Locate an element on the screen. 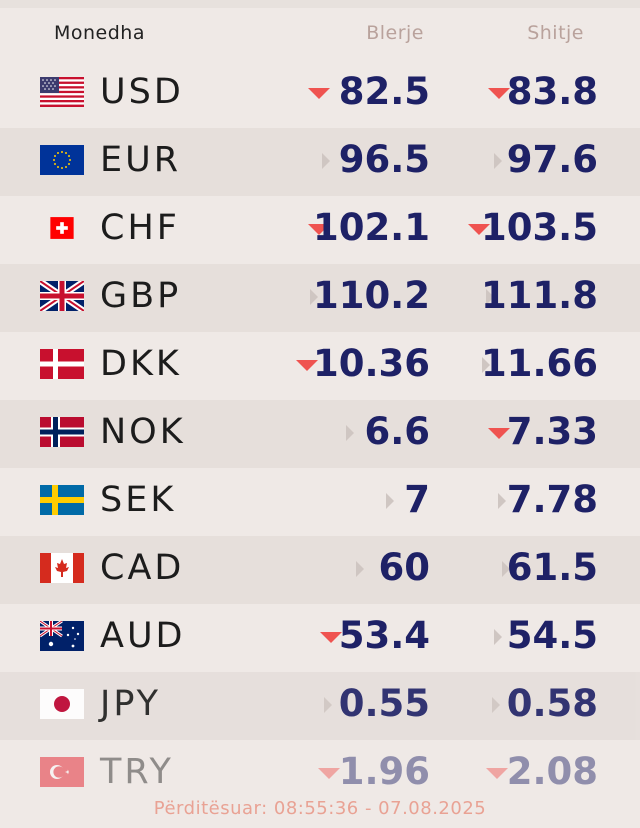 The height and width of the screenshot is (828, 640). currency-code: NOK is located at coordinates (143, 432).